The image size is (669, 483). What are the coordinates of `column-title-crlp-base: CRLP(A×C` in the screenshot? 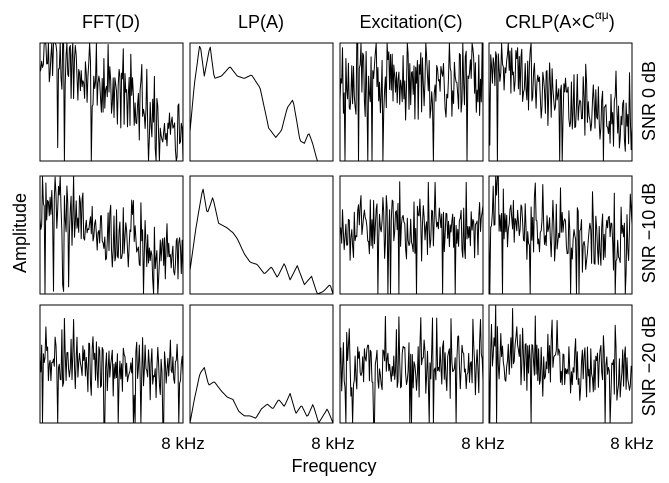 It's located at (550, 22).